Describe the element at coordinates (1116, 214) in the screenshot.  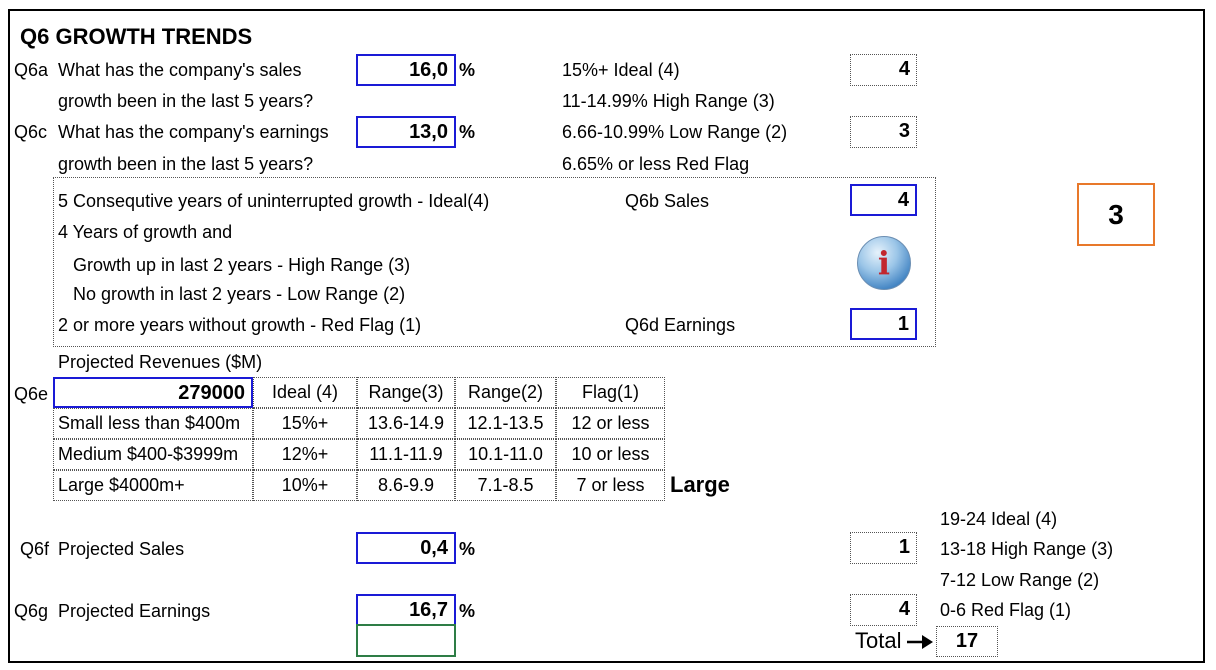
I see `overall-score: 3` at that location.